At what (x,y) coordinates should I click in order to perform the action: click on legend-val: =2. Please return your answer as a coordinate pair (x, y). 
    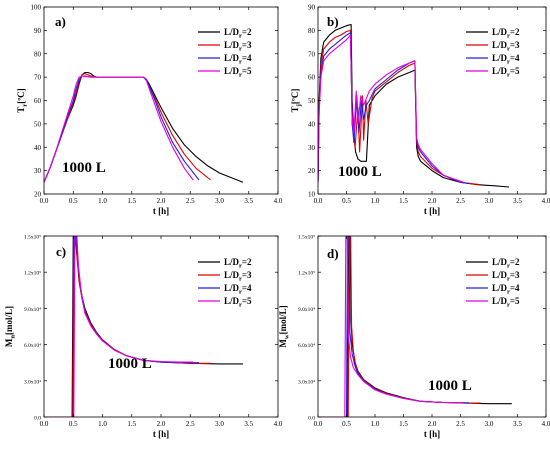
    Looking at the image, I should click on (515, 262).